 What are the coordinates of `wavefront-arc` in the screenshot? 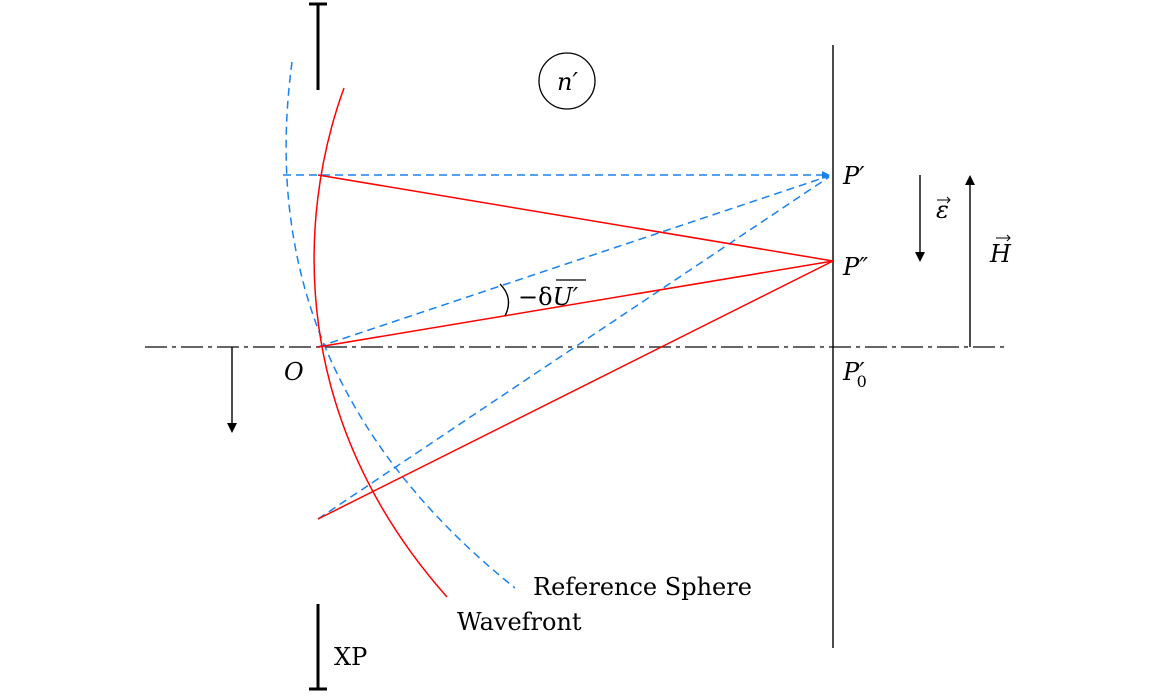 It's located at (380, 342).